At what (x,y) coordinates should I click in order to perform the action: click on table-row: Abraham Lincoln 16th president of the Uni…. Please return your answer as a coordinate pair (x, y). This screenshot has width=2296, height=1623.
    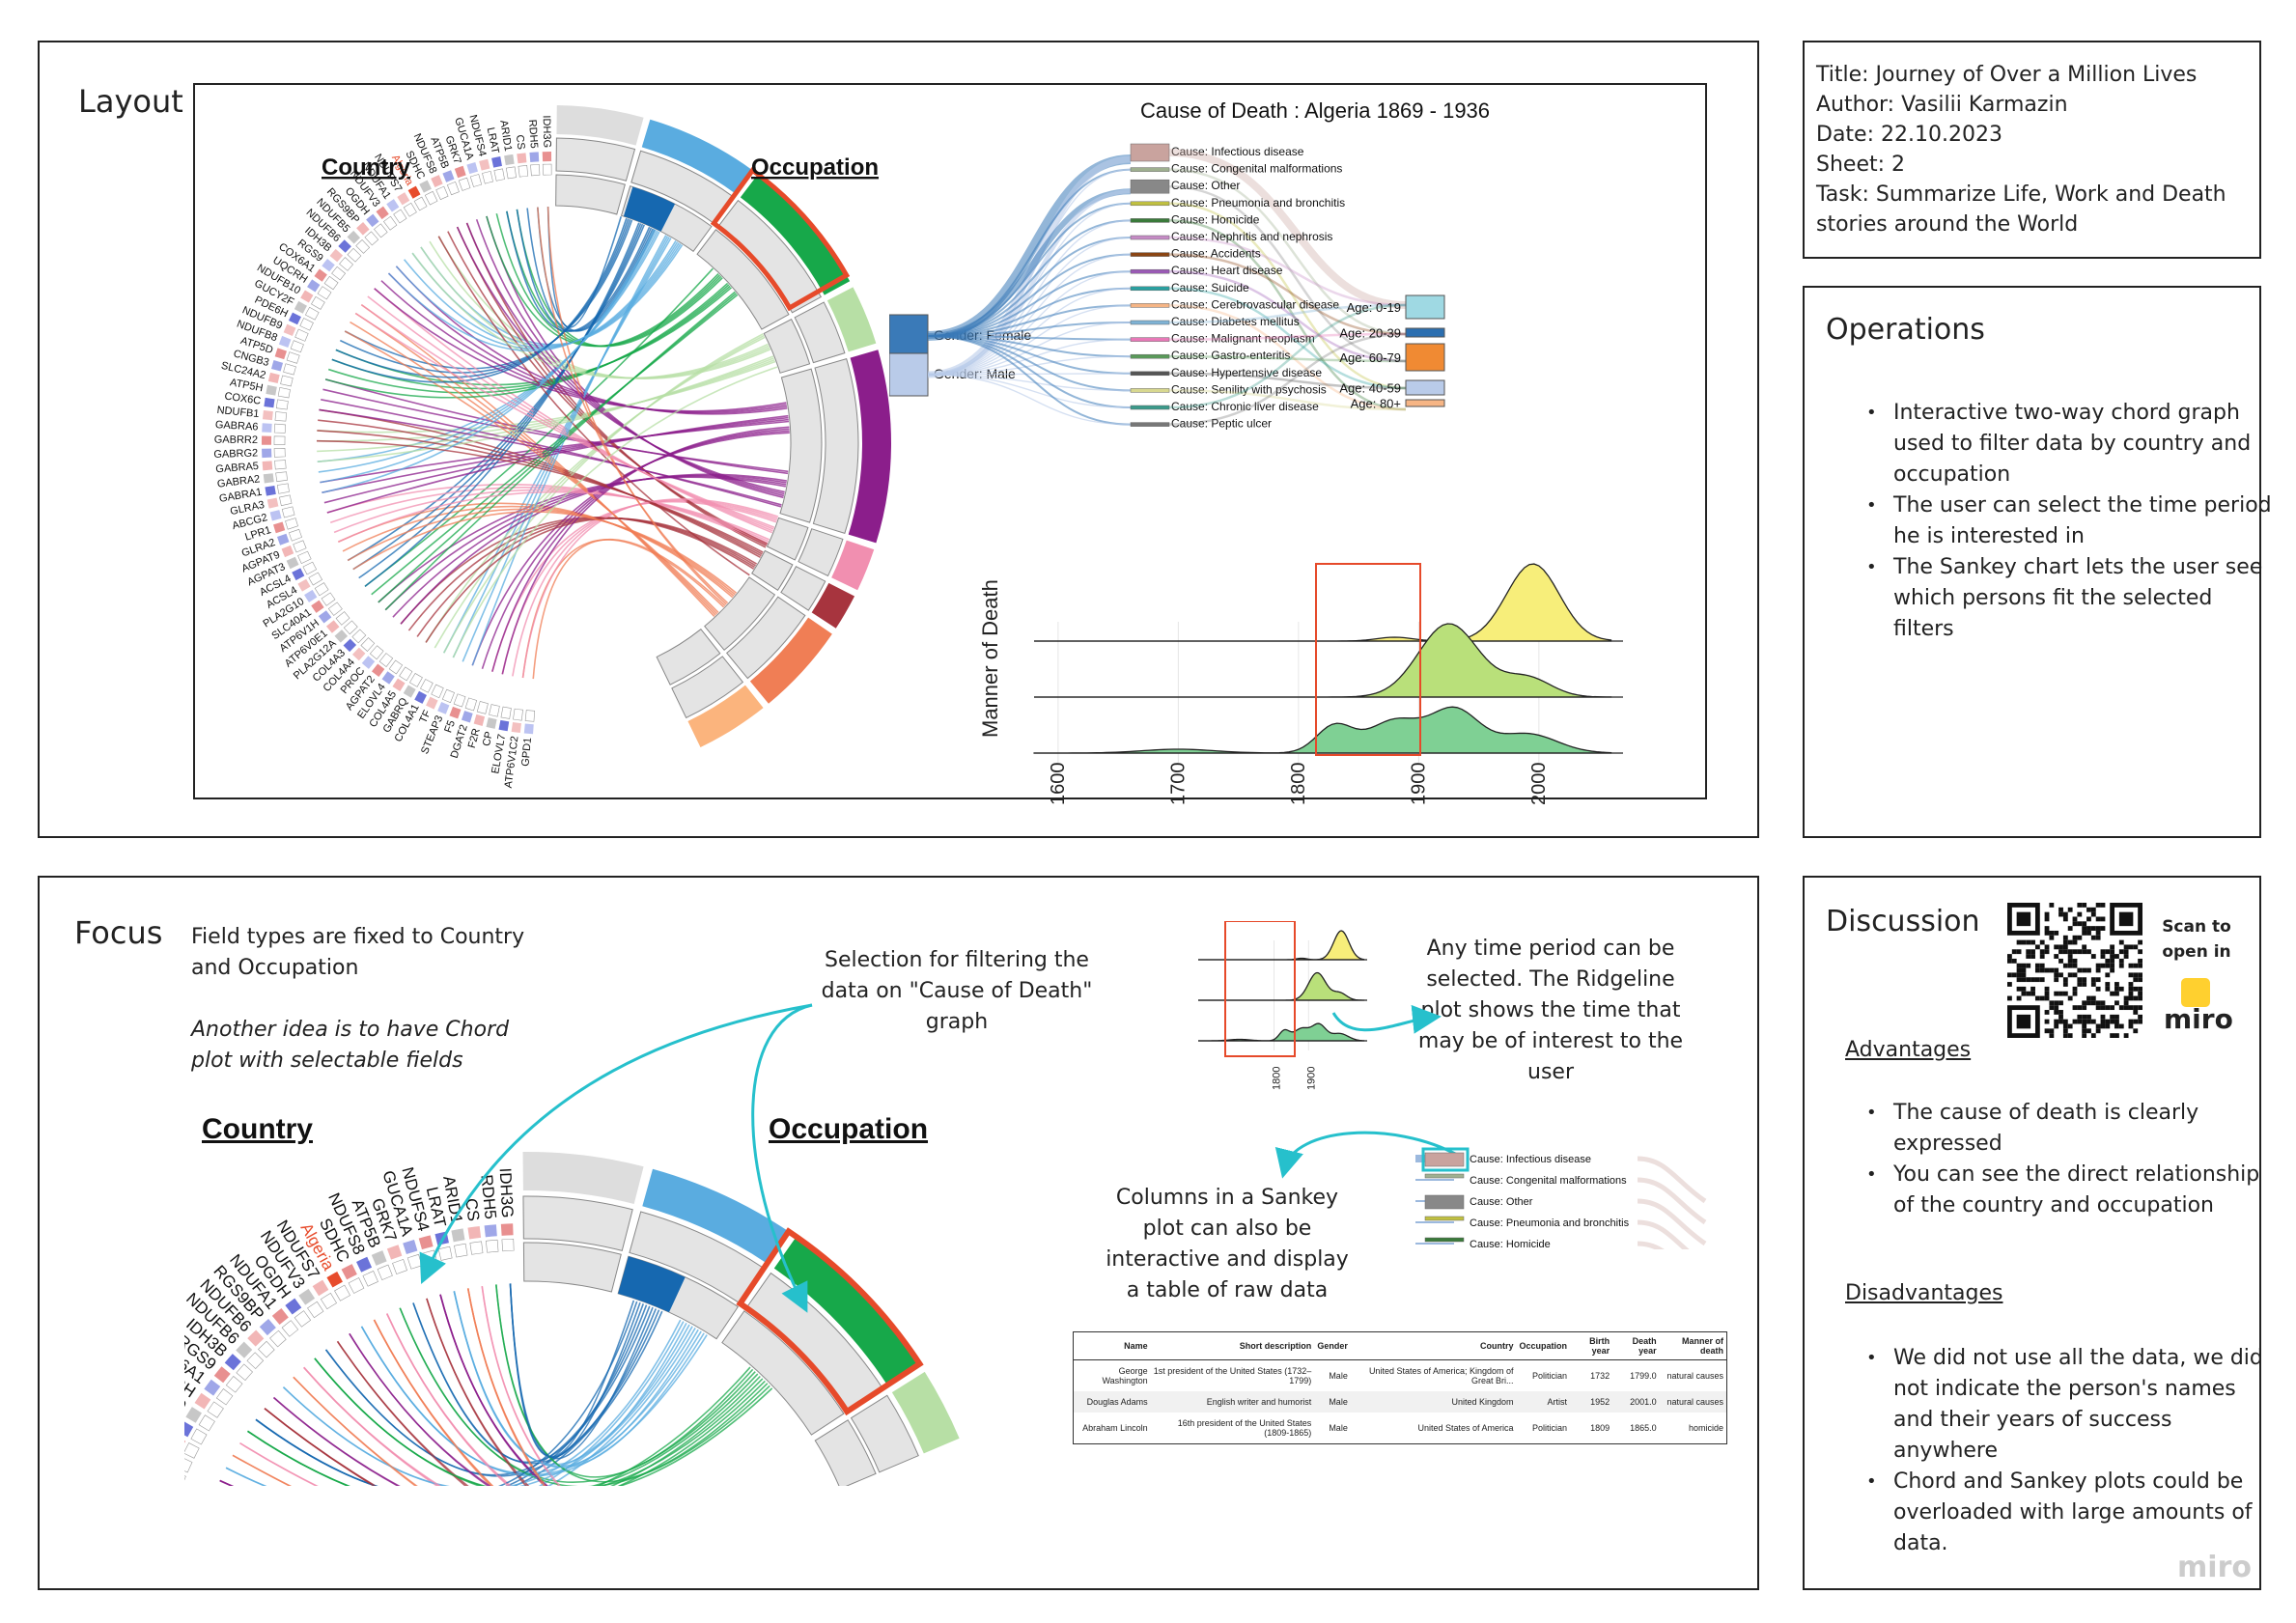
    Looking at the image, I should click on (1400, 1428).